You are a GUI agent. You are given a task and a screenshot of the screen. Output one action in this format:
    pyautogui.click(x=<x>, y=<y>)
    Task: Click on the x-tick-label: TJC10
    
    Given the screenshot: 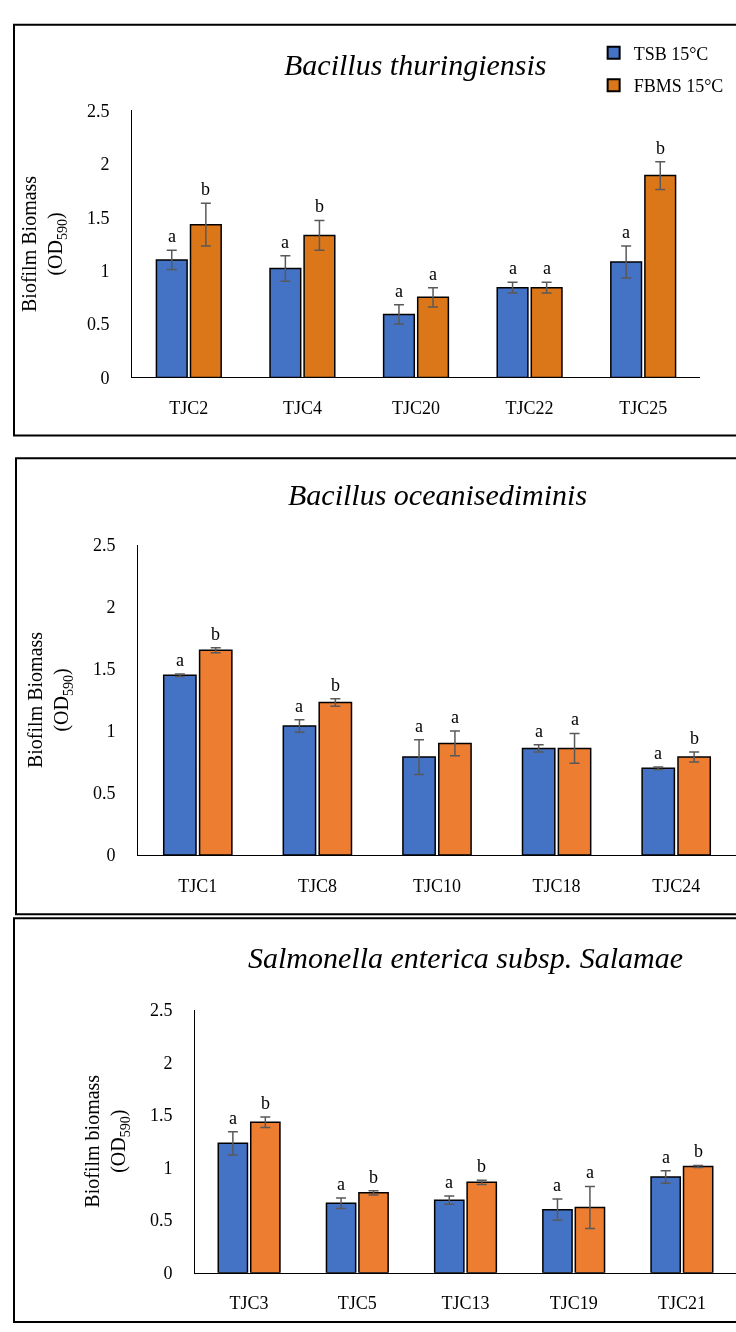 What is the action you would take?
    pyautogui.click(x=437, y=885)
    